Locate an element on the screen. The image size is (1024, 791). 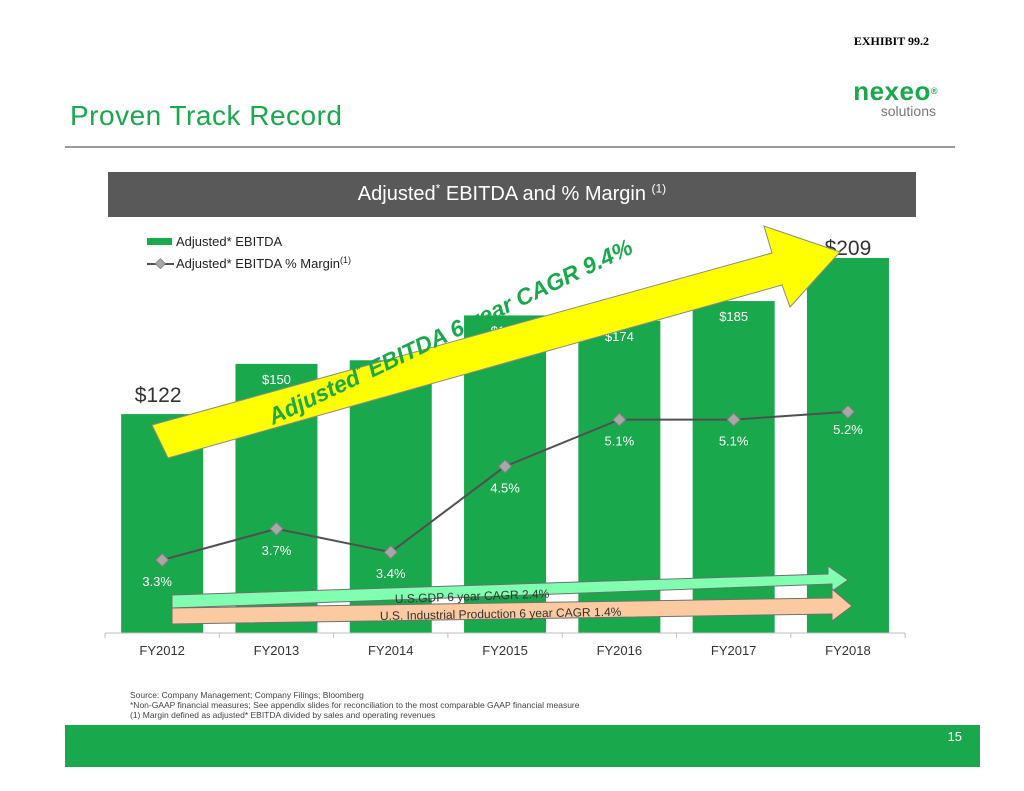
margin-labels: 3.3% 3.7% 3.4% 4.5% 5.1% 5.1% 5.2% is located at coordinates (502, 505).